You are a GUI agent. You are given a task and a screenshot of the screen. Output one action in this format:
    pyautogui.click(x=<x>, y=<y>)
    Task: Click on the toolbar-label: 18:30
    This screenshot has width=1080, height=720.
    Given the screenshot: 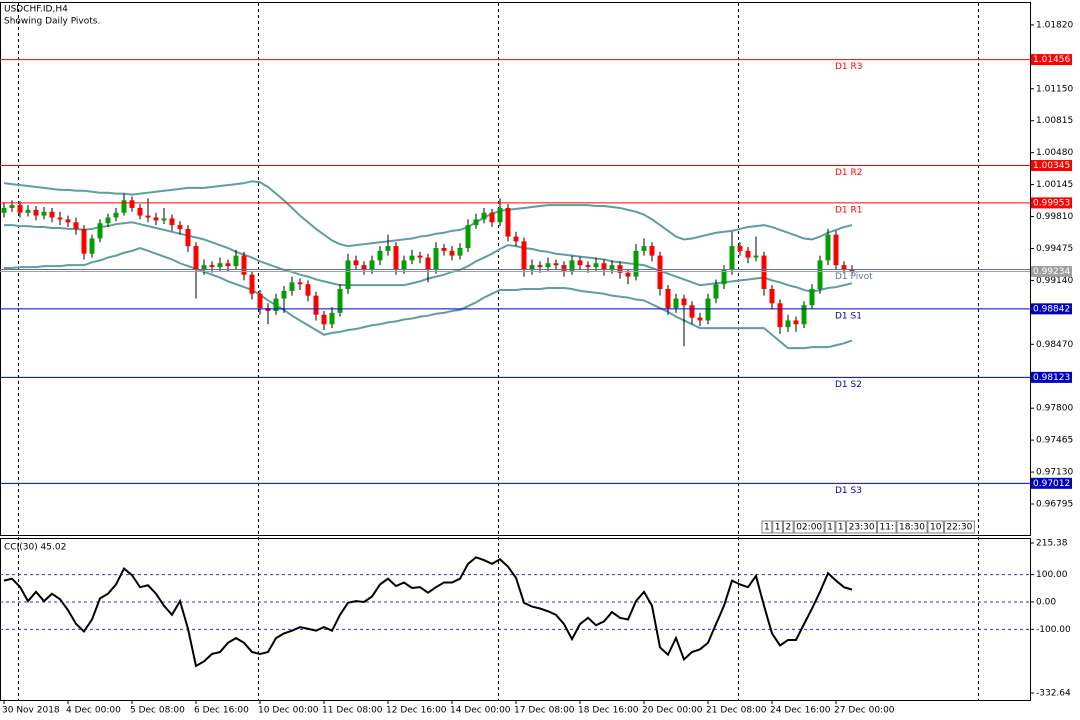 What is the action you would take?
    pyautogui.click(x=912, y=528)
    